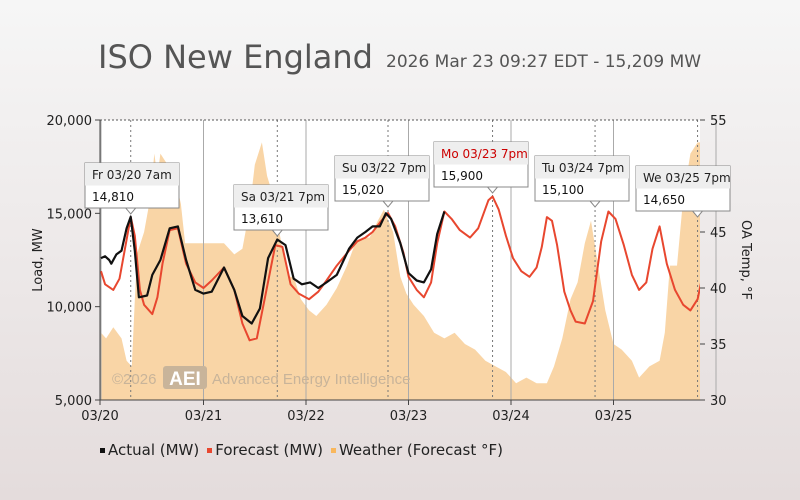 The image size is (800, 500). What do you see at coordinates (154, 450) in the screenshot?
I see `legend-label-actual: Actual (MW)` at bounding box center [154, 450].